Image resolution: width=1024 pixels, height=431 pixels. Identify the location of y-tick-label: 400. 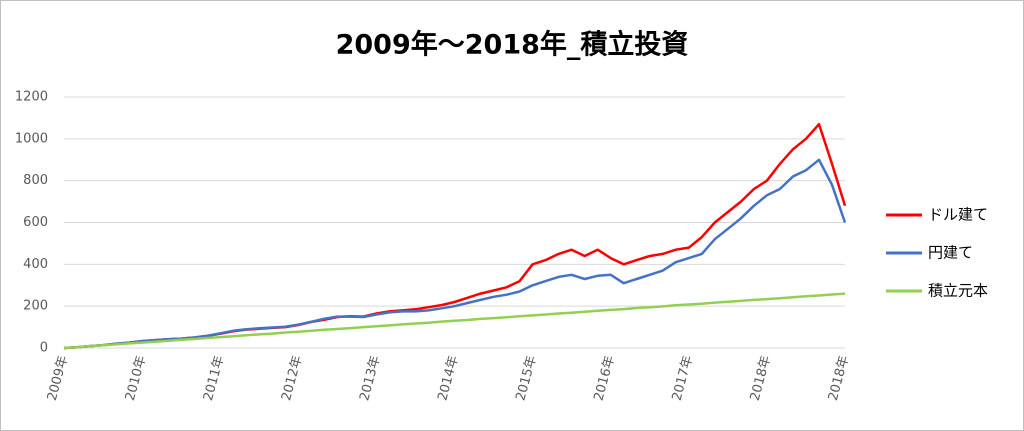
(35, 264).